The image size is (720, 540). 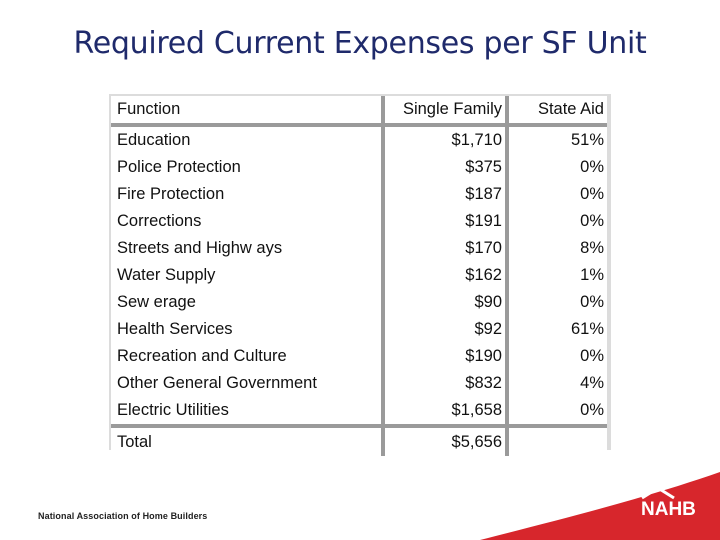 What do you see at coordinates (668, 509) in the screenshot?
I see `nahb-wordmark: NAHB` at bounding box center [668, 509].